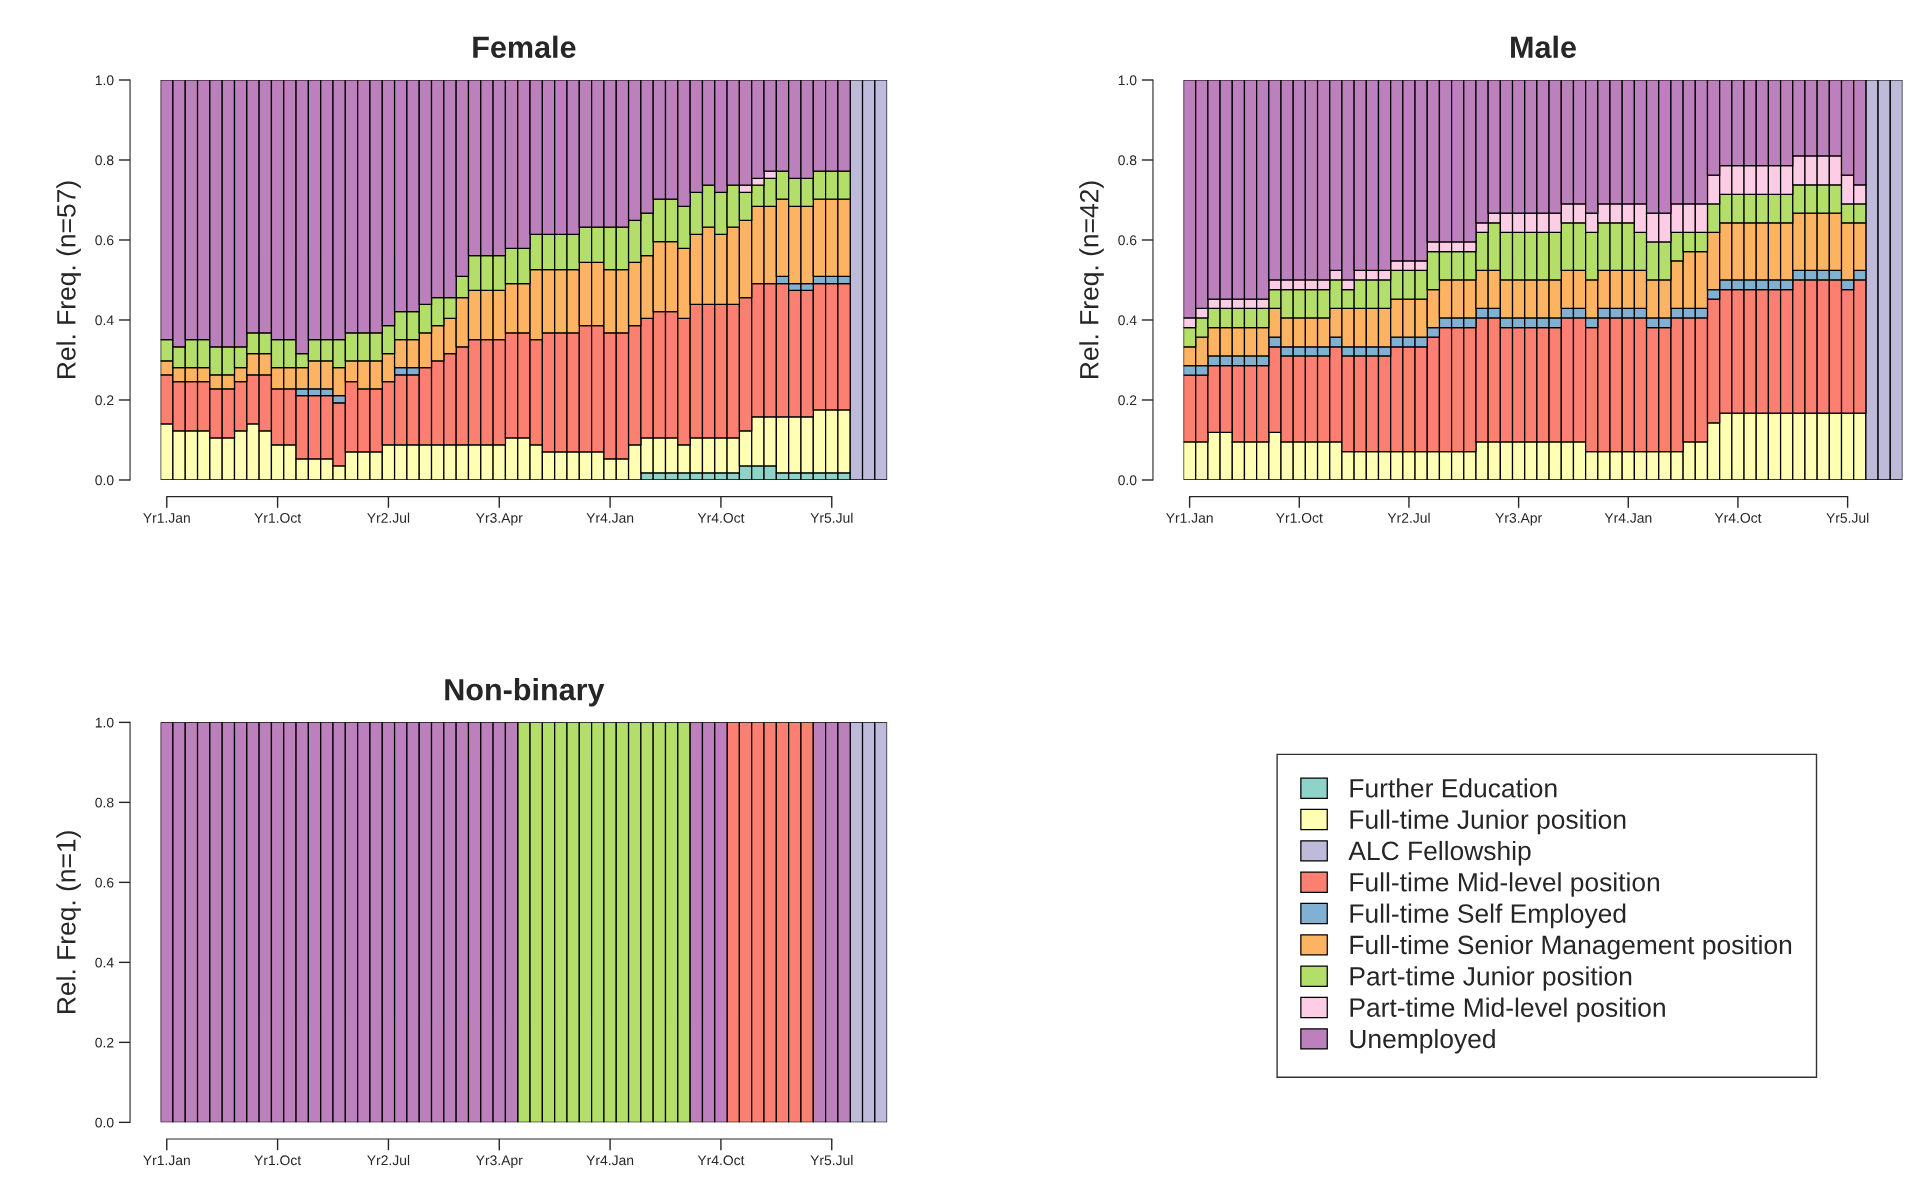 This screenshot has width=1912, height=1194. What do you see at coordinates (1439, 853) in the screenshot?
I see `legend-label: ALC Fellowship` at bounding box center [1439, 853].